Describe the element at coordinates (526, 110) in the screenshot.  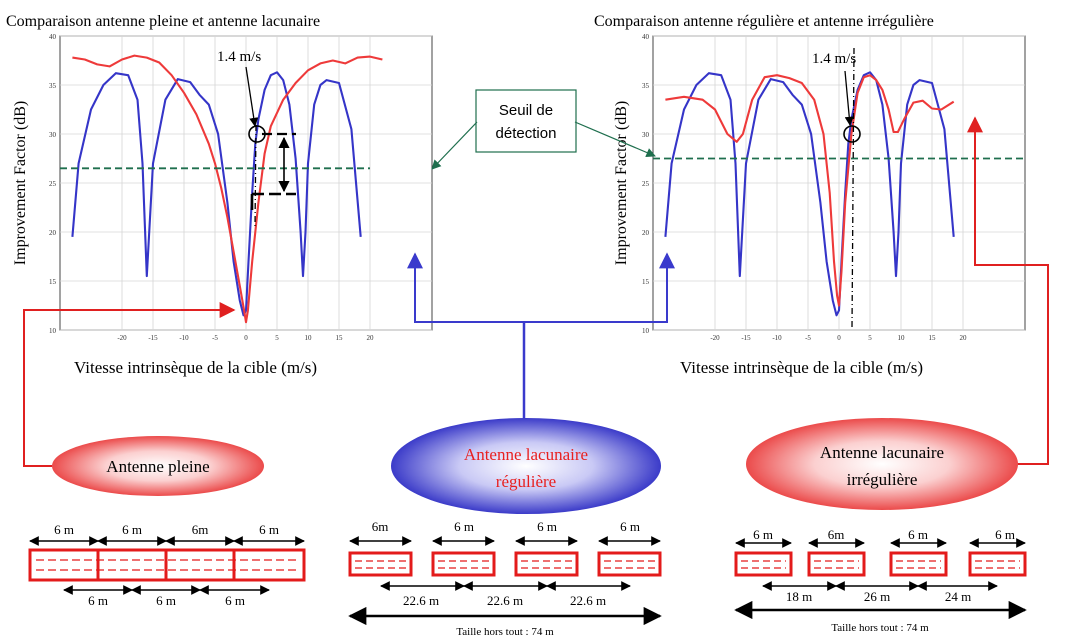
I see `threshold-callout-line1: Seuil de` at that location.